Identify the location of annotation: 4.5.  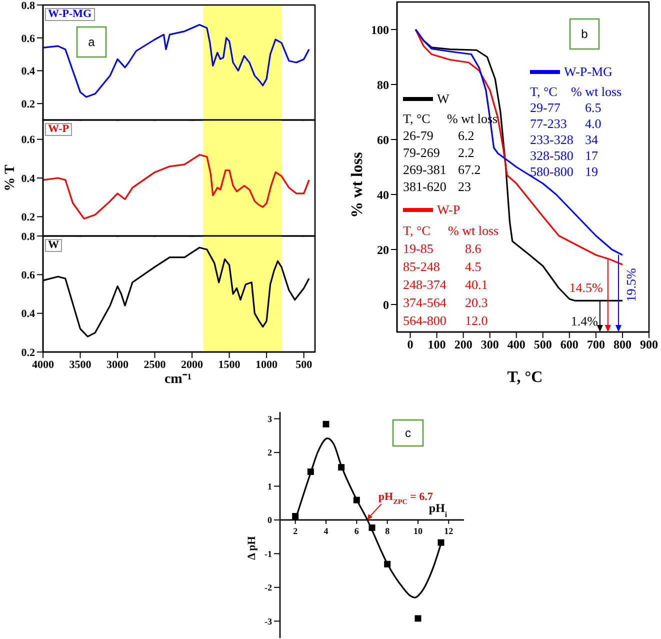
(473, 267).